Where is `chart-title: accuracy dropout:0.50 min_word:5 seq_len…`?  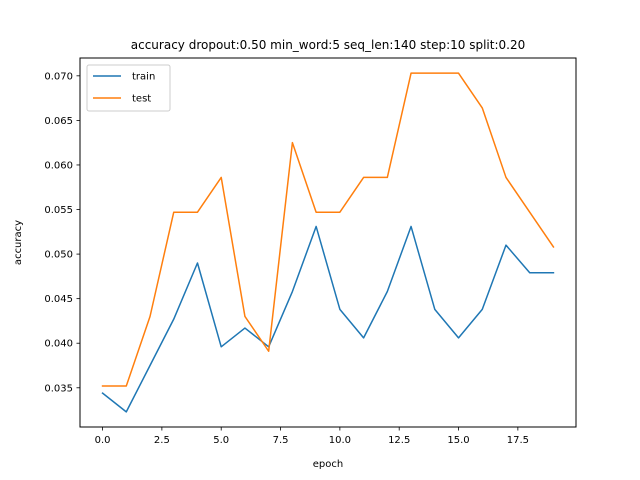
chart-title: accuracy dropout:0.50 min_word:5 seq_len… is located at coordinates (328, 45).